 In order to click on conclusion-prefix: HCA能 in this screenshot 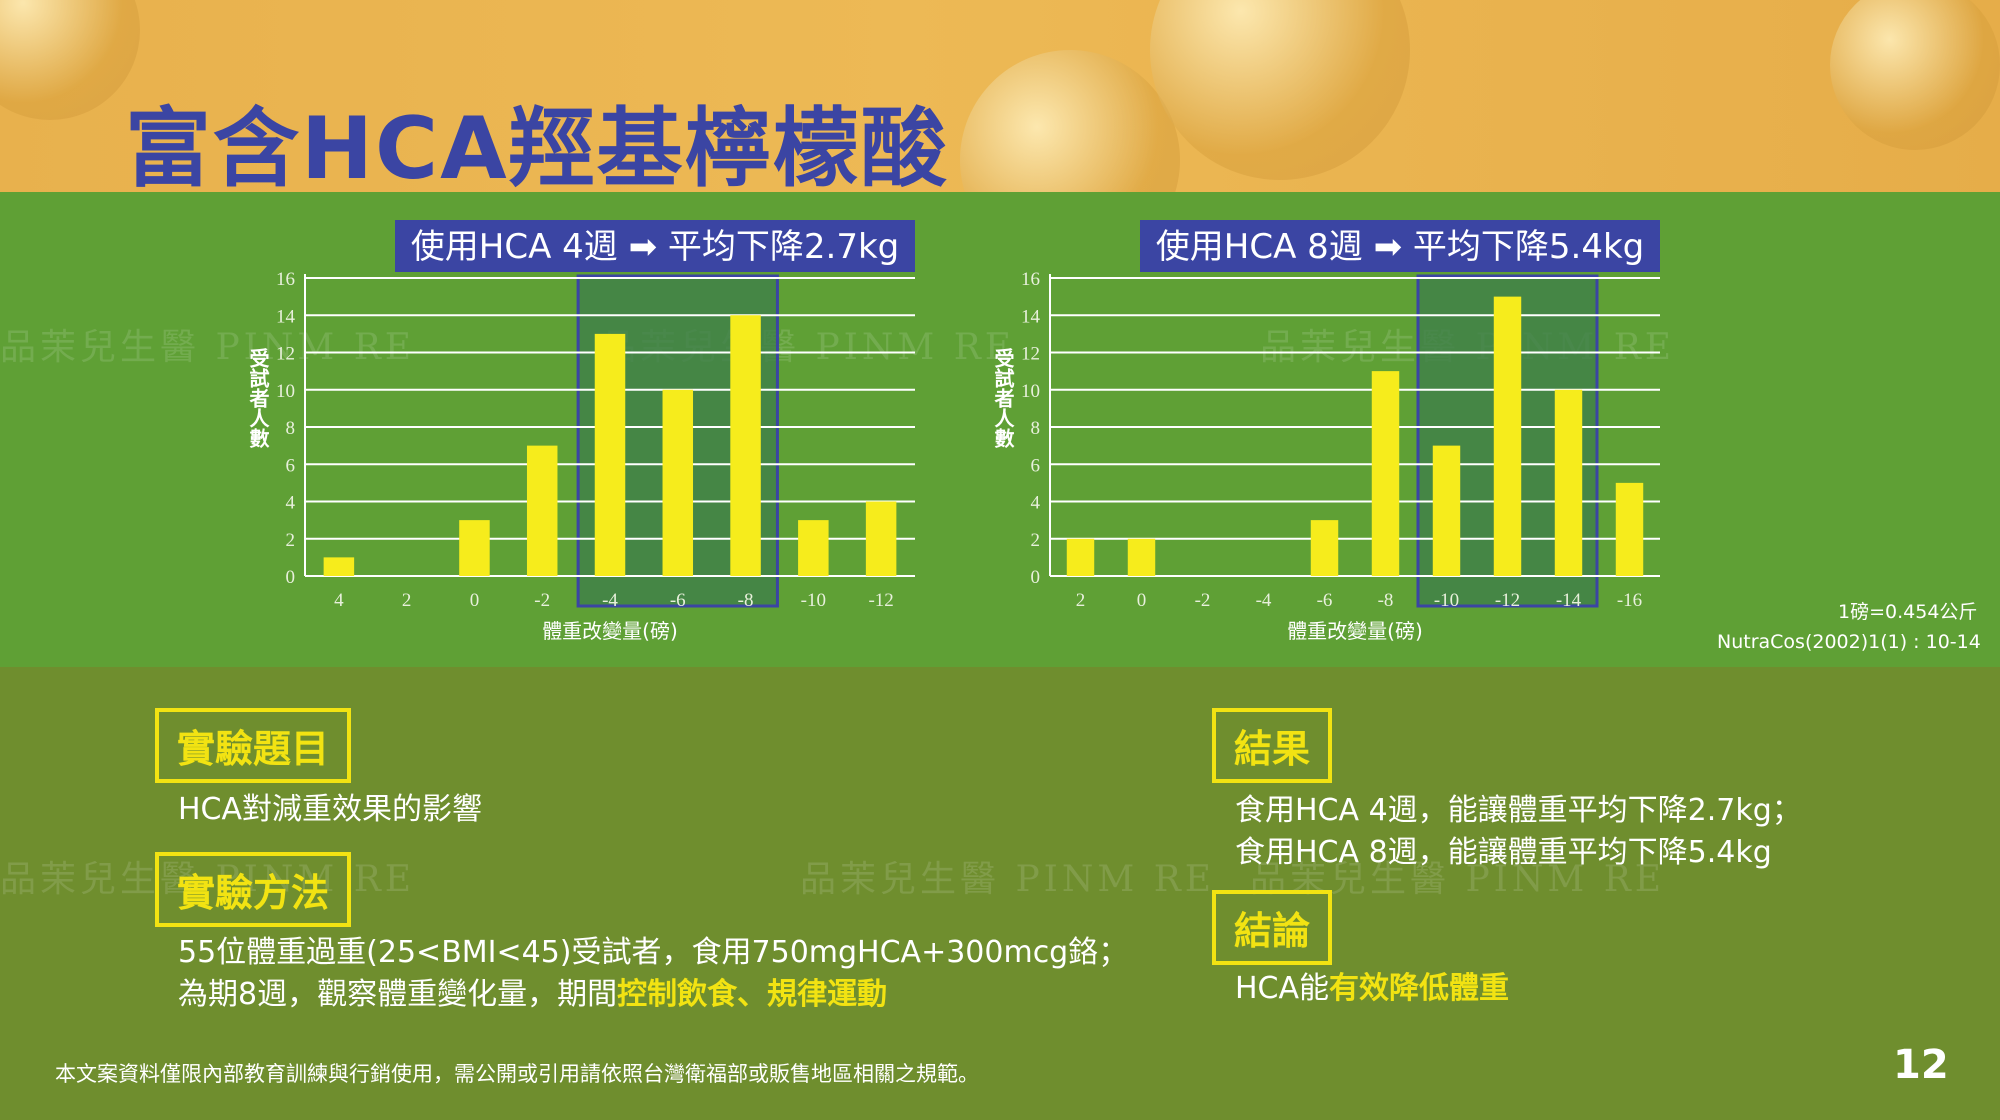, I will do `click(1282, 988)`.